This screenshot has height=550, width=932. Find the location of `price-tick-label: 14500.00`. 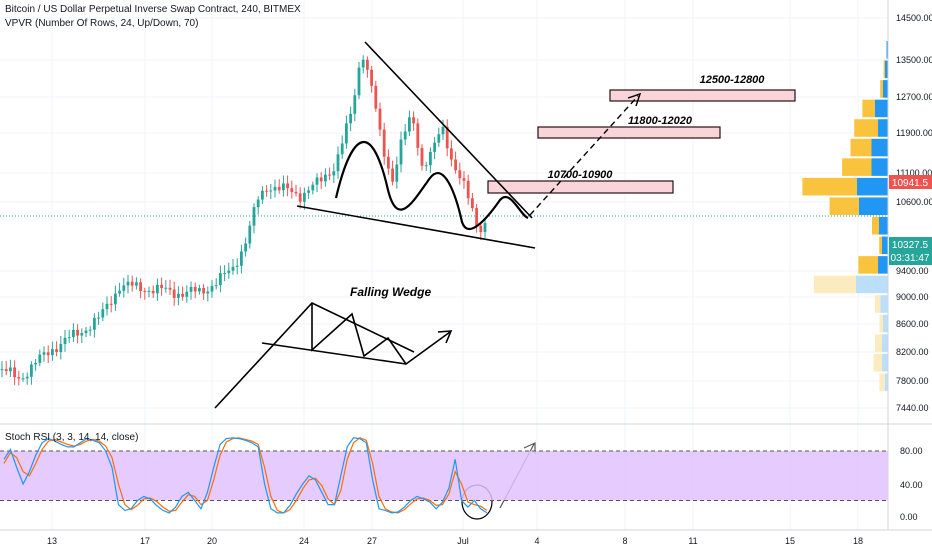

price-tick-label: 14500.00 is located at coordinates (914, 18).